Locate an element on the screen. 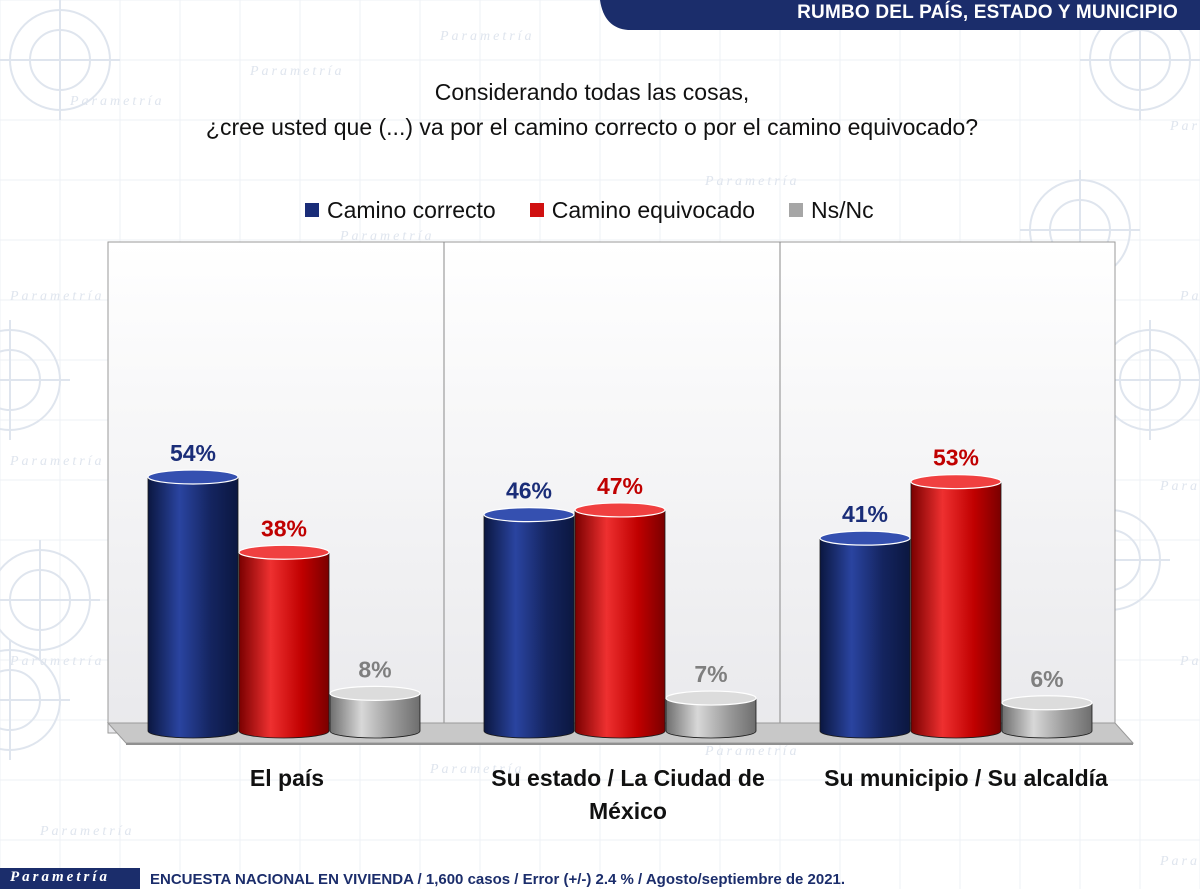 This screenshot has height=889, width=1200. header-bar is located at coordinates (900, 15).